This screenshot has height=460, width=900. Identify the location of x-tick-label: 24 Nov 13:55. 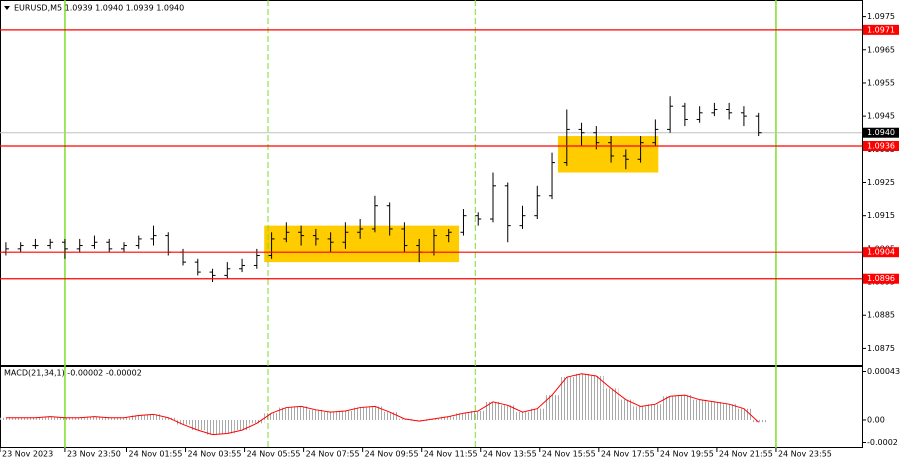
(510, 454).